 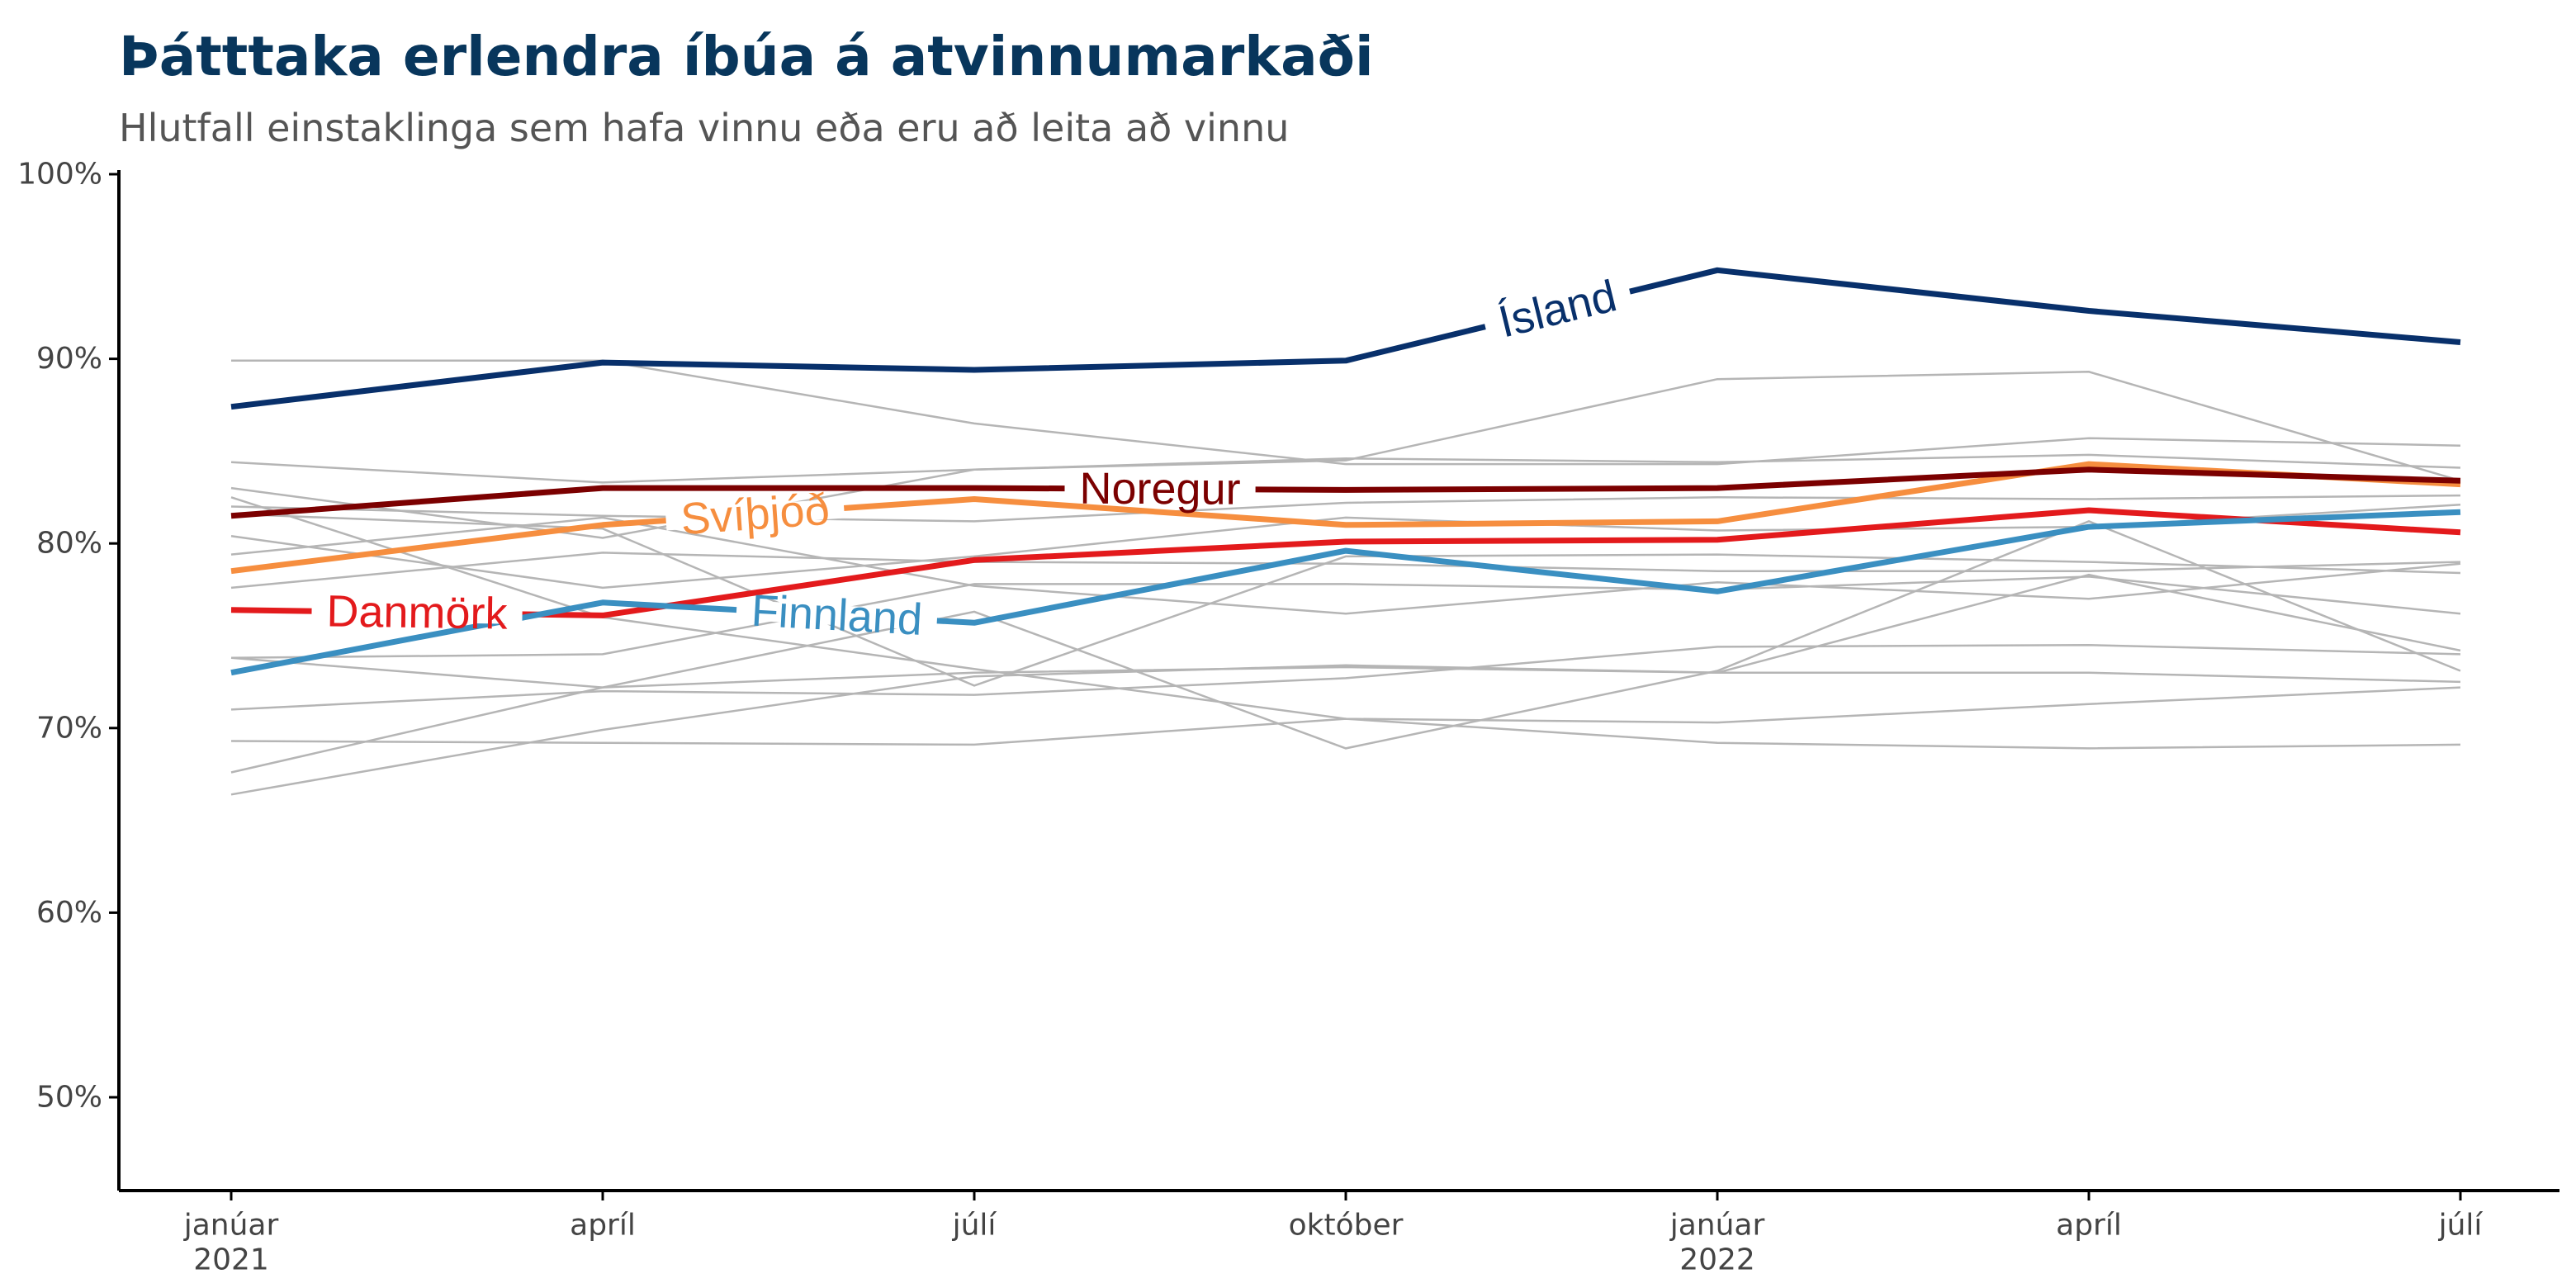 I want to click on series-label-group-0: Ísland, so click(x=1557, y=309).